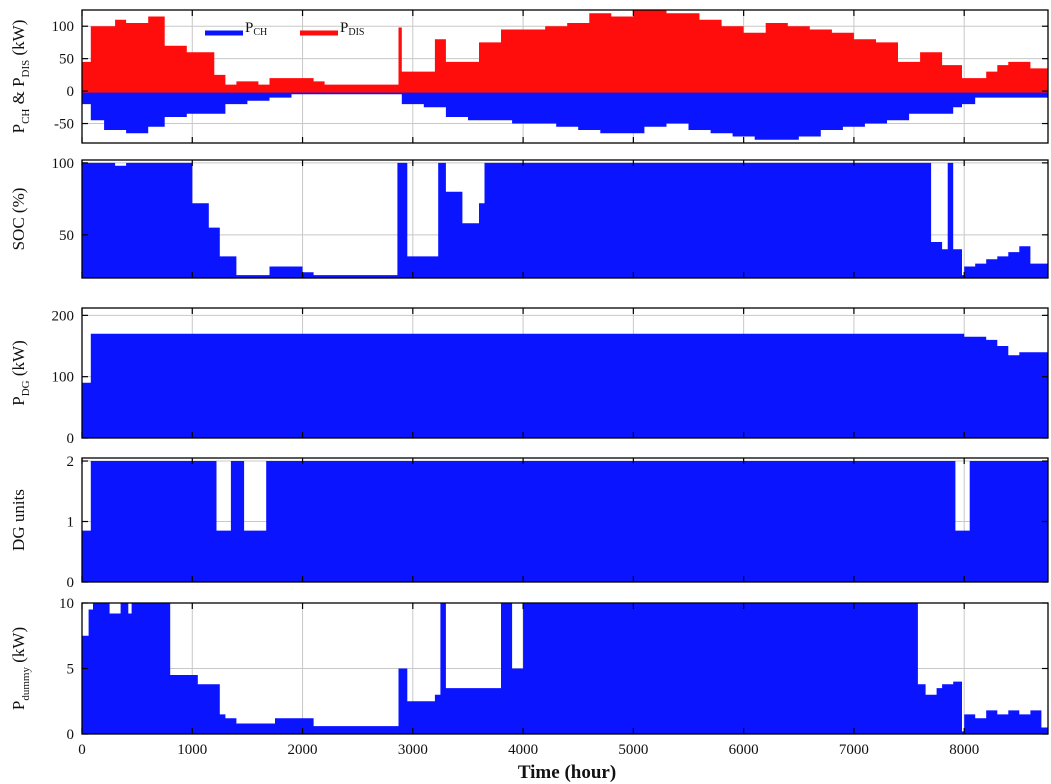 The image size is (1051, 784). I want to click on x-tick-label: 8000, so click(964, 750).